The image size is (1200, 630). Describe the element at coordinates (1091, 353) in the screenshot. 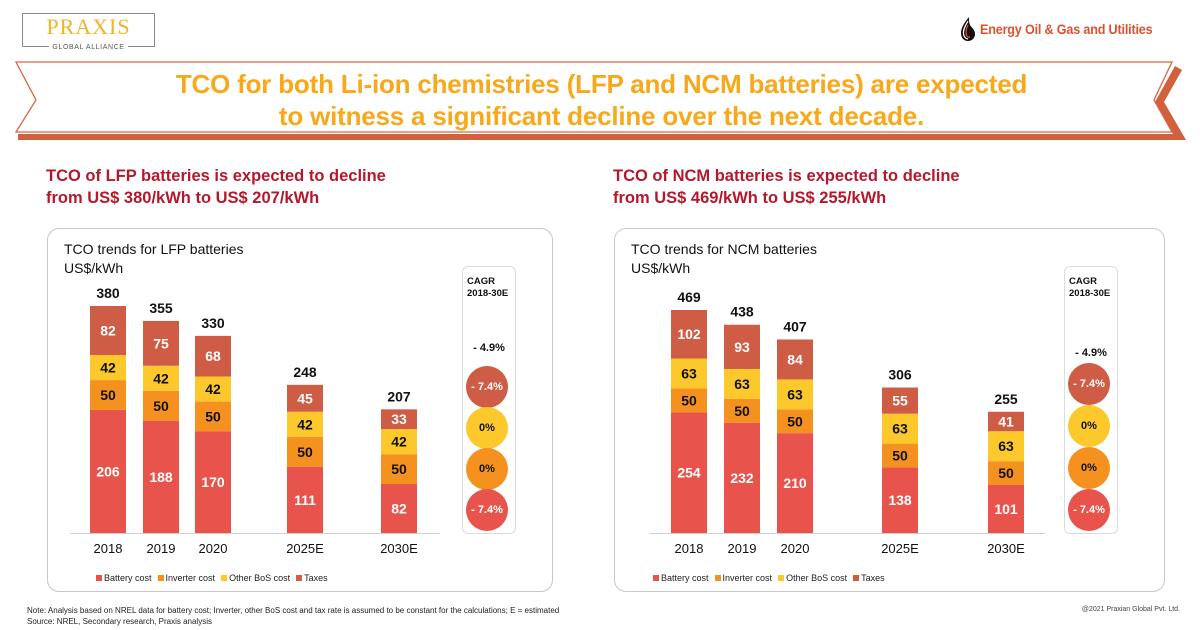

I see `ncm-cagr-total: - 4.9%` at that location.